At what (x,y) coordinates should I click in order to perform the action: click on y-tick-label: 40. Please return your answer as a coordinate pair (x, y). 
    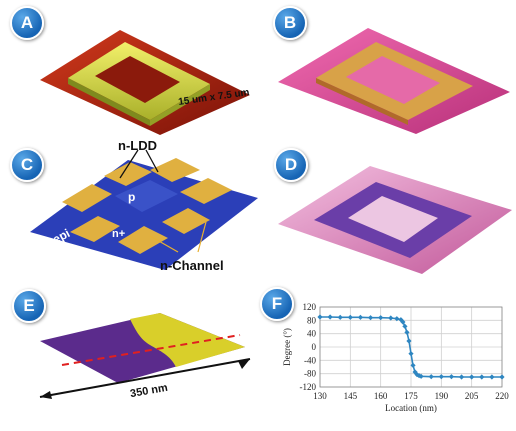
    Looking at the image, I should click on (312, 334).